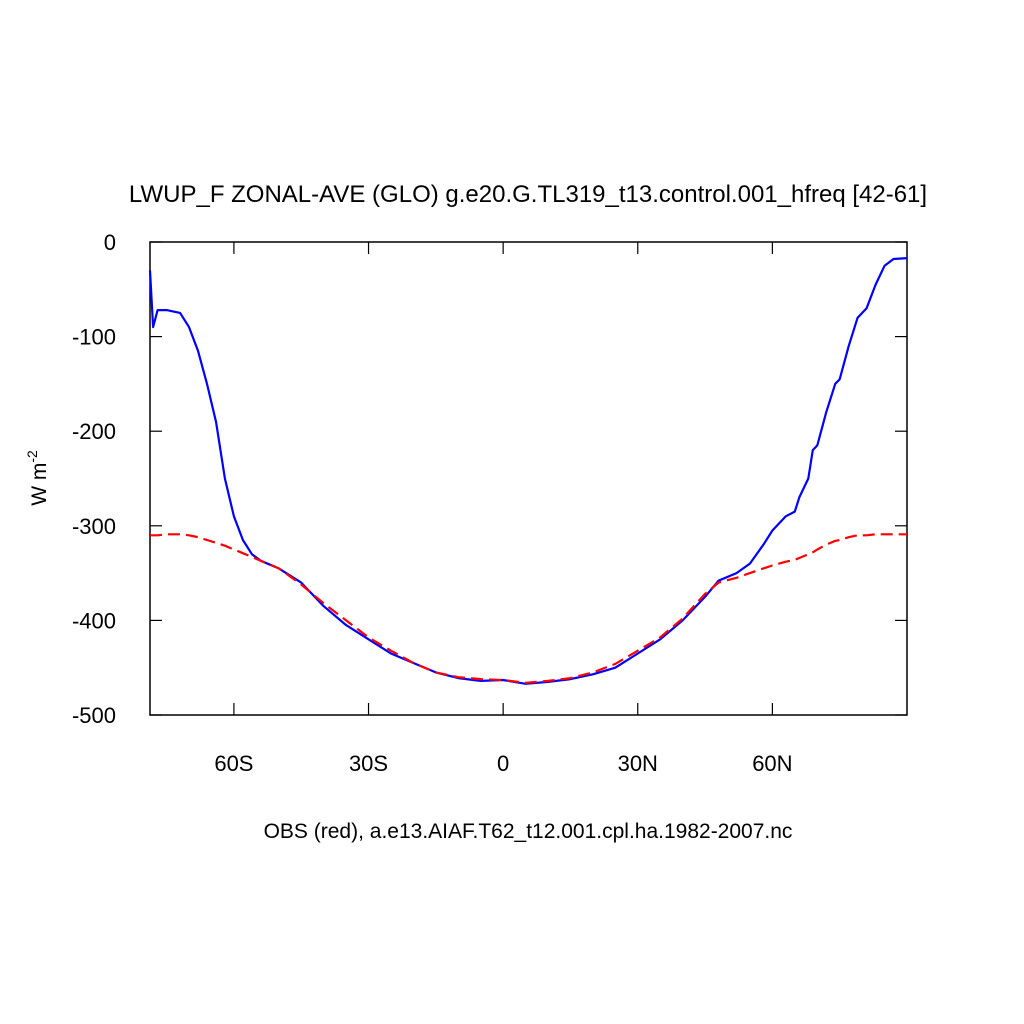 This screenshot has width=1024, height=1024. Describe the element at coordinates (32, 456) in the screenshot. I see `y-axis-label-sup: -2` at that location.